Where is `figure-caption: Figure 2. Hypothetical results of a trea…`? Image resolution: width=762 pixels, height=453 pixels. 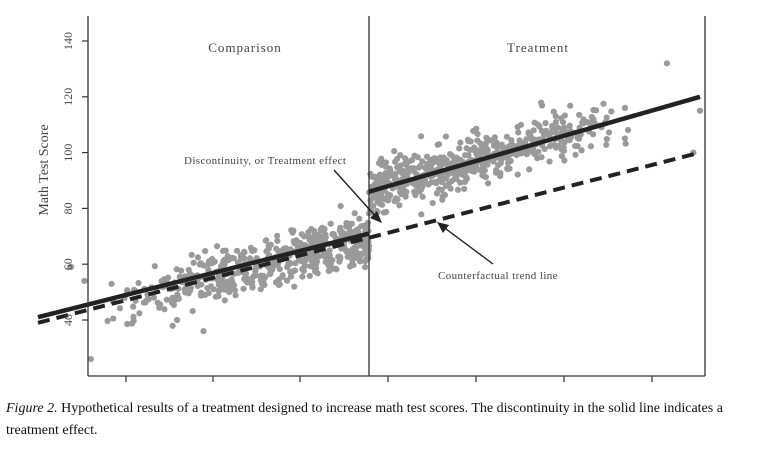 figure-caption: Figure 2. Hypothetical results of a trea… is located at coordinates (381, 420).